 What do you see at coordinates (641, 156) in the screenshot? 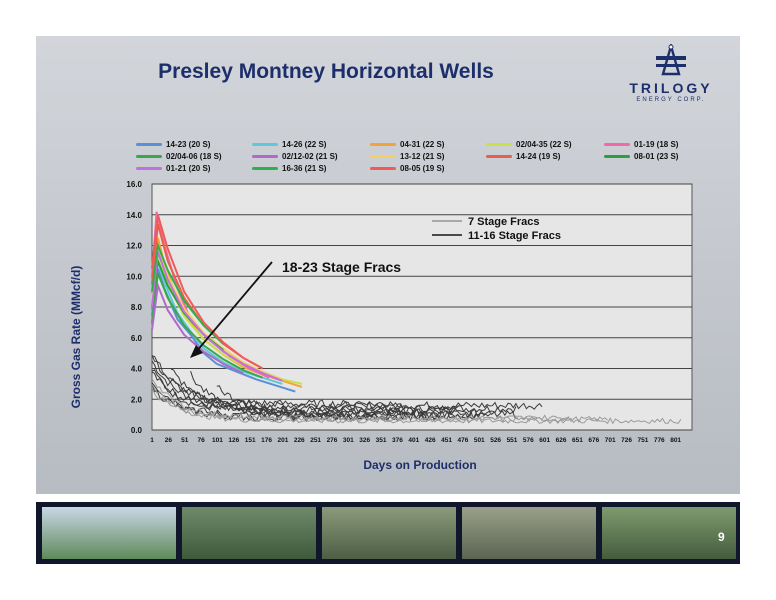
I see `legend-item: 08-01 (23 S)` at bounding box center [641, 156].